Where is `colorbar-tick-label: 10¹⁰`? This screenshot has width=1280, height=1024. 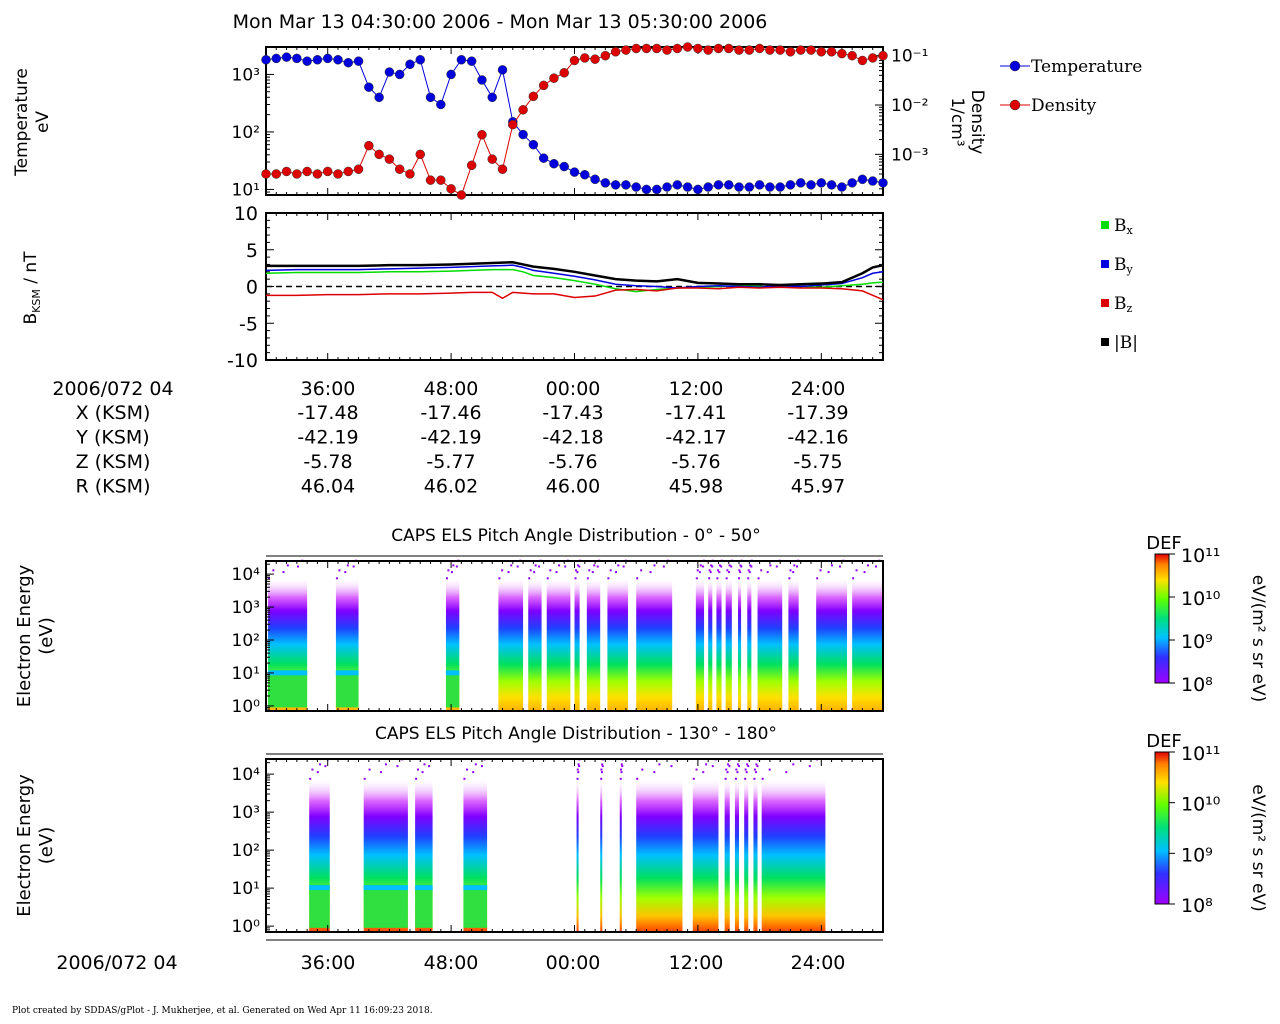
colorbar-tick-label: 10¹⁰ is located at coordinates (1200, 599).